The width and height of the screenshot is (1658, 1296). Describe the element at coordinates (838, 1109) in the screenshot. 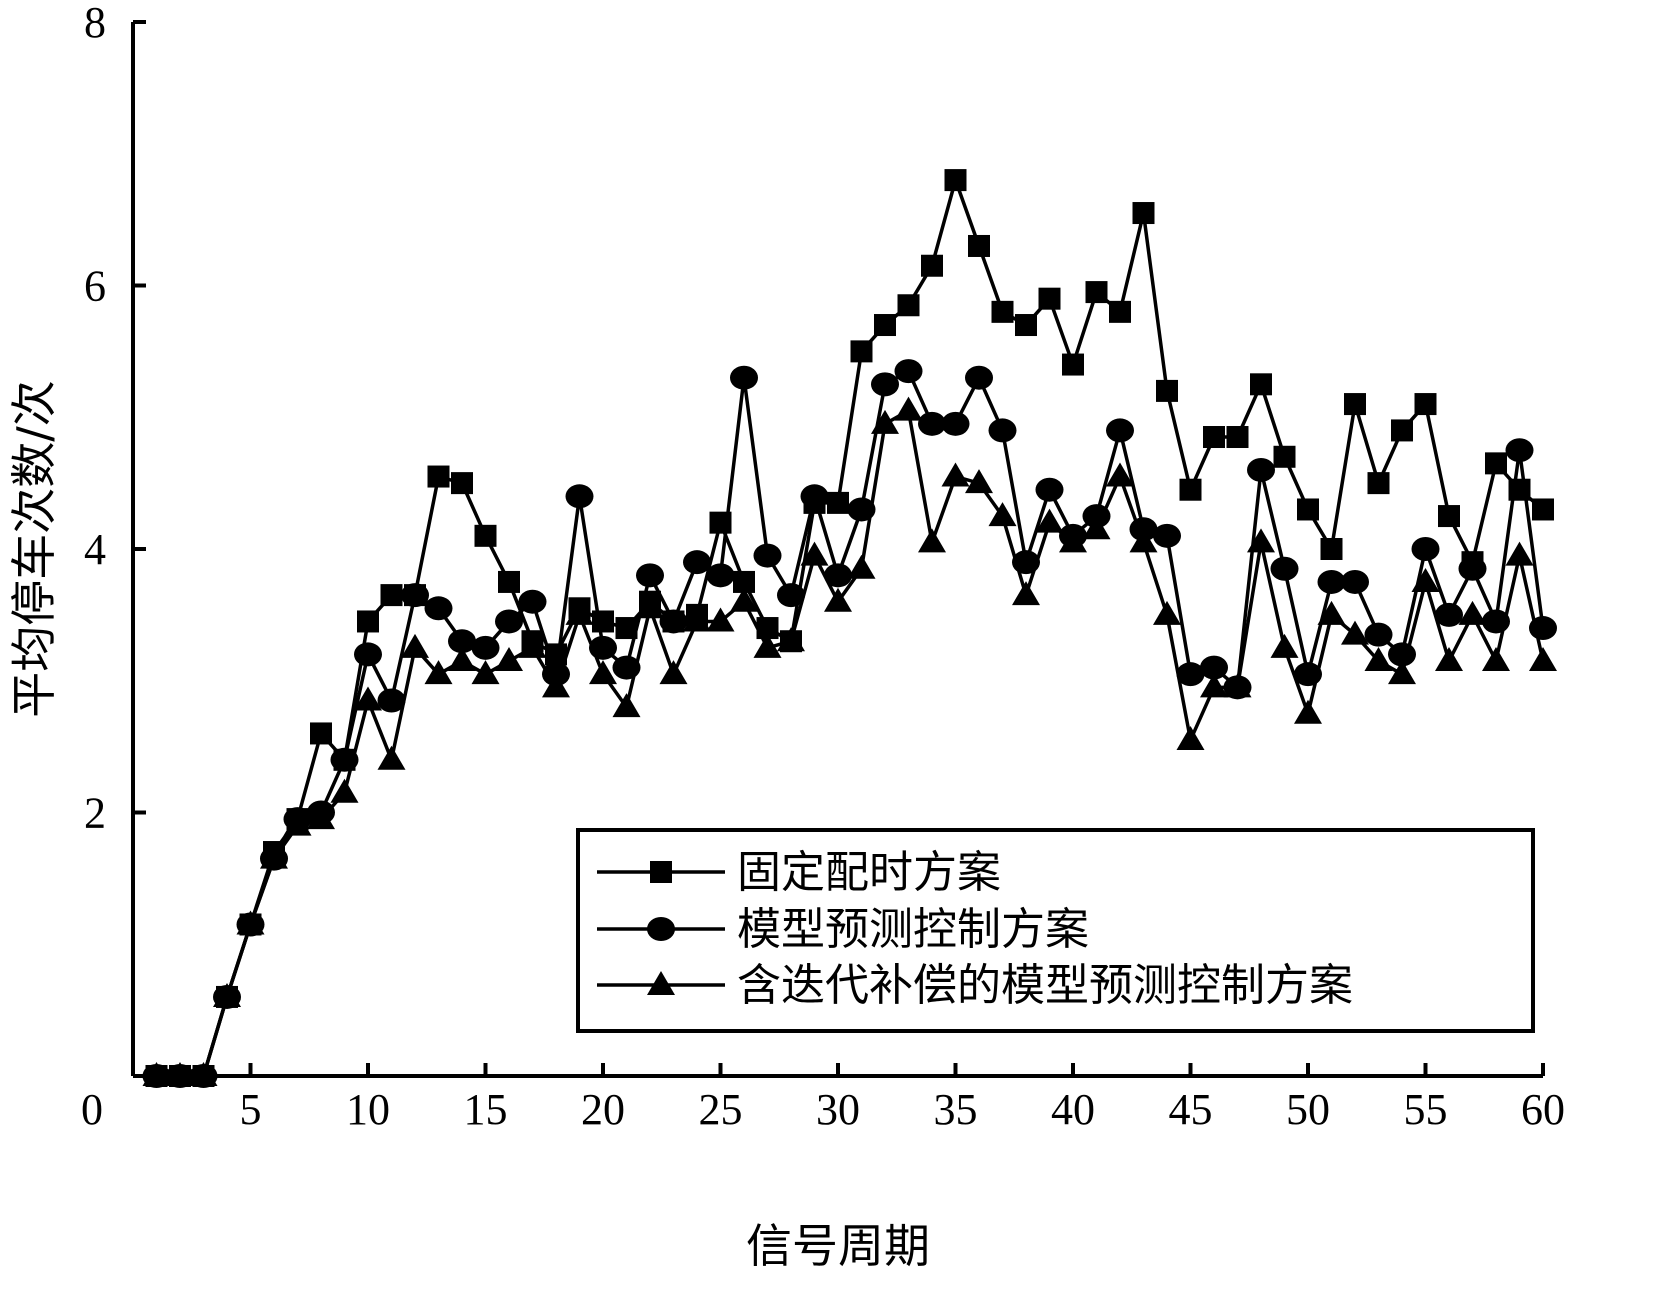

I see `x-tick-label: 30` at that location.